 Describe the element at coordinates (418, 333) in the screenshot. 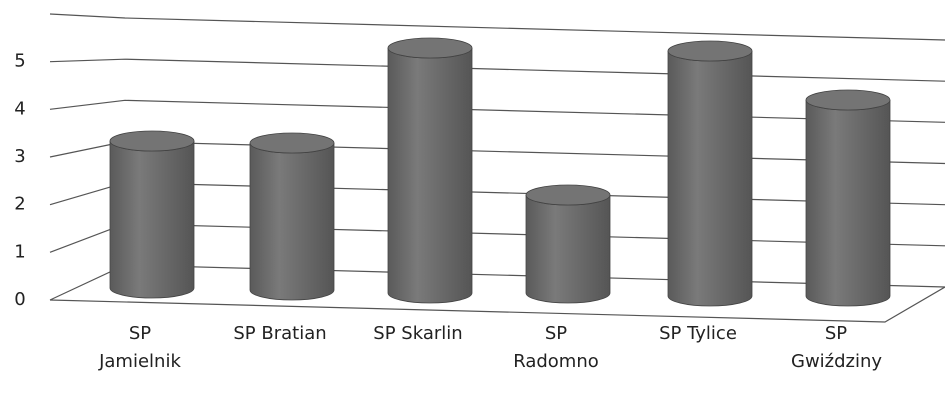

I see `x-tick-label: SP Skarlin` at that location.